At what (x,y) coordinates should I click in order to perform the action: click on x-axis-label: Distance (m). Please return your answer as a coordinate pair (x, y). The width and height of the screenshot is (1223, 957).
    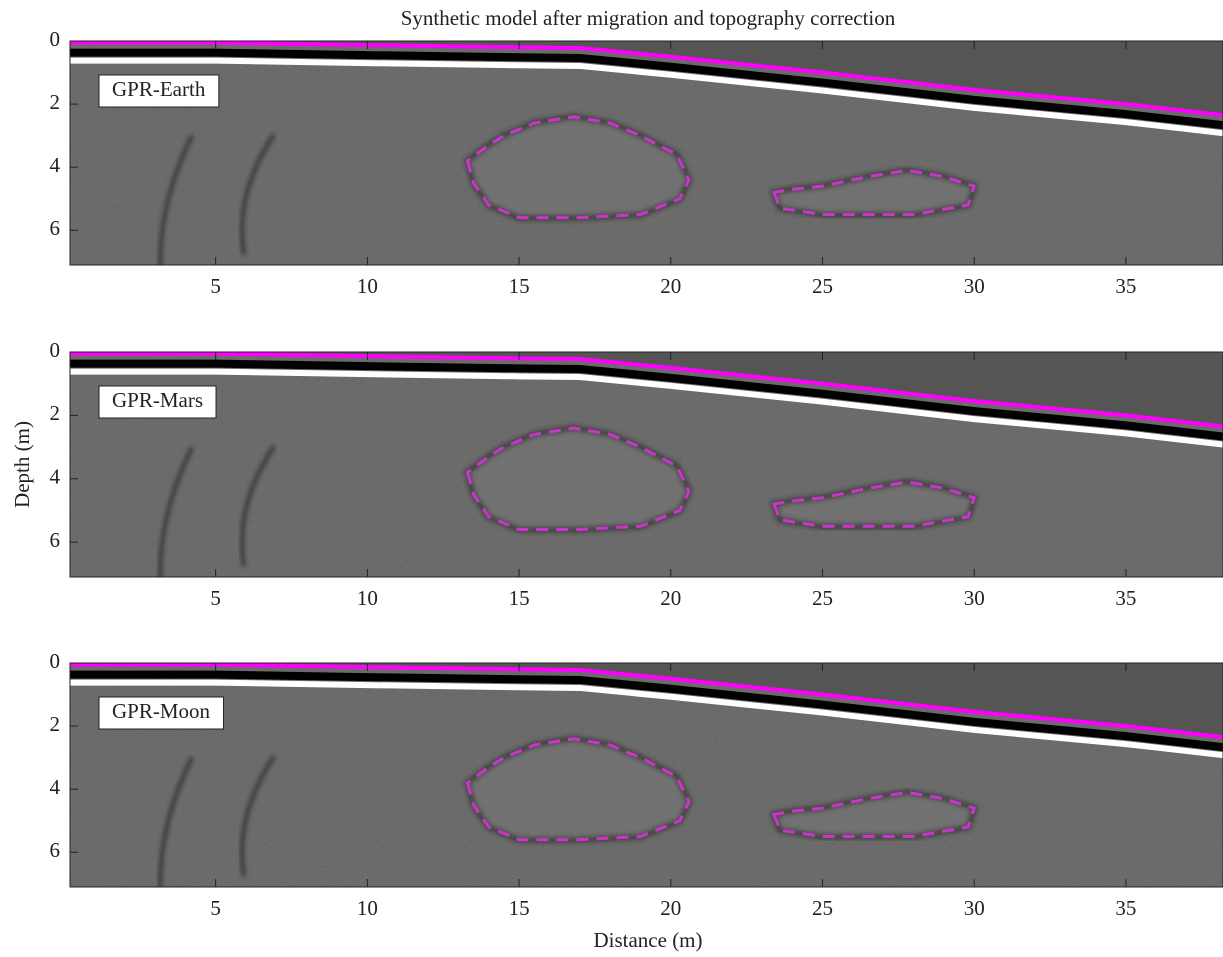
    Looking at the image, I should click on (647, 940).